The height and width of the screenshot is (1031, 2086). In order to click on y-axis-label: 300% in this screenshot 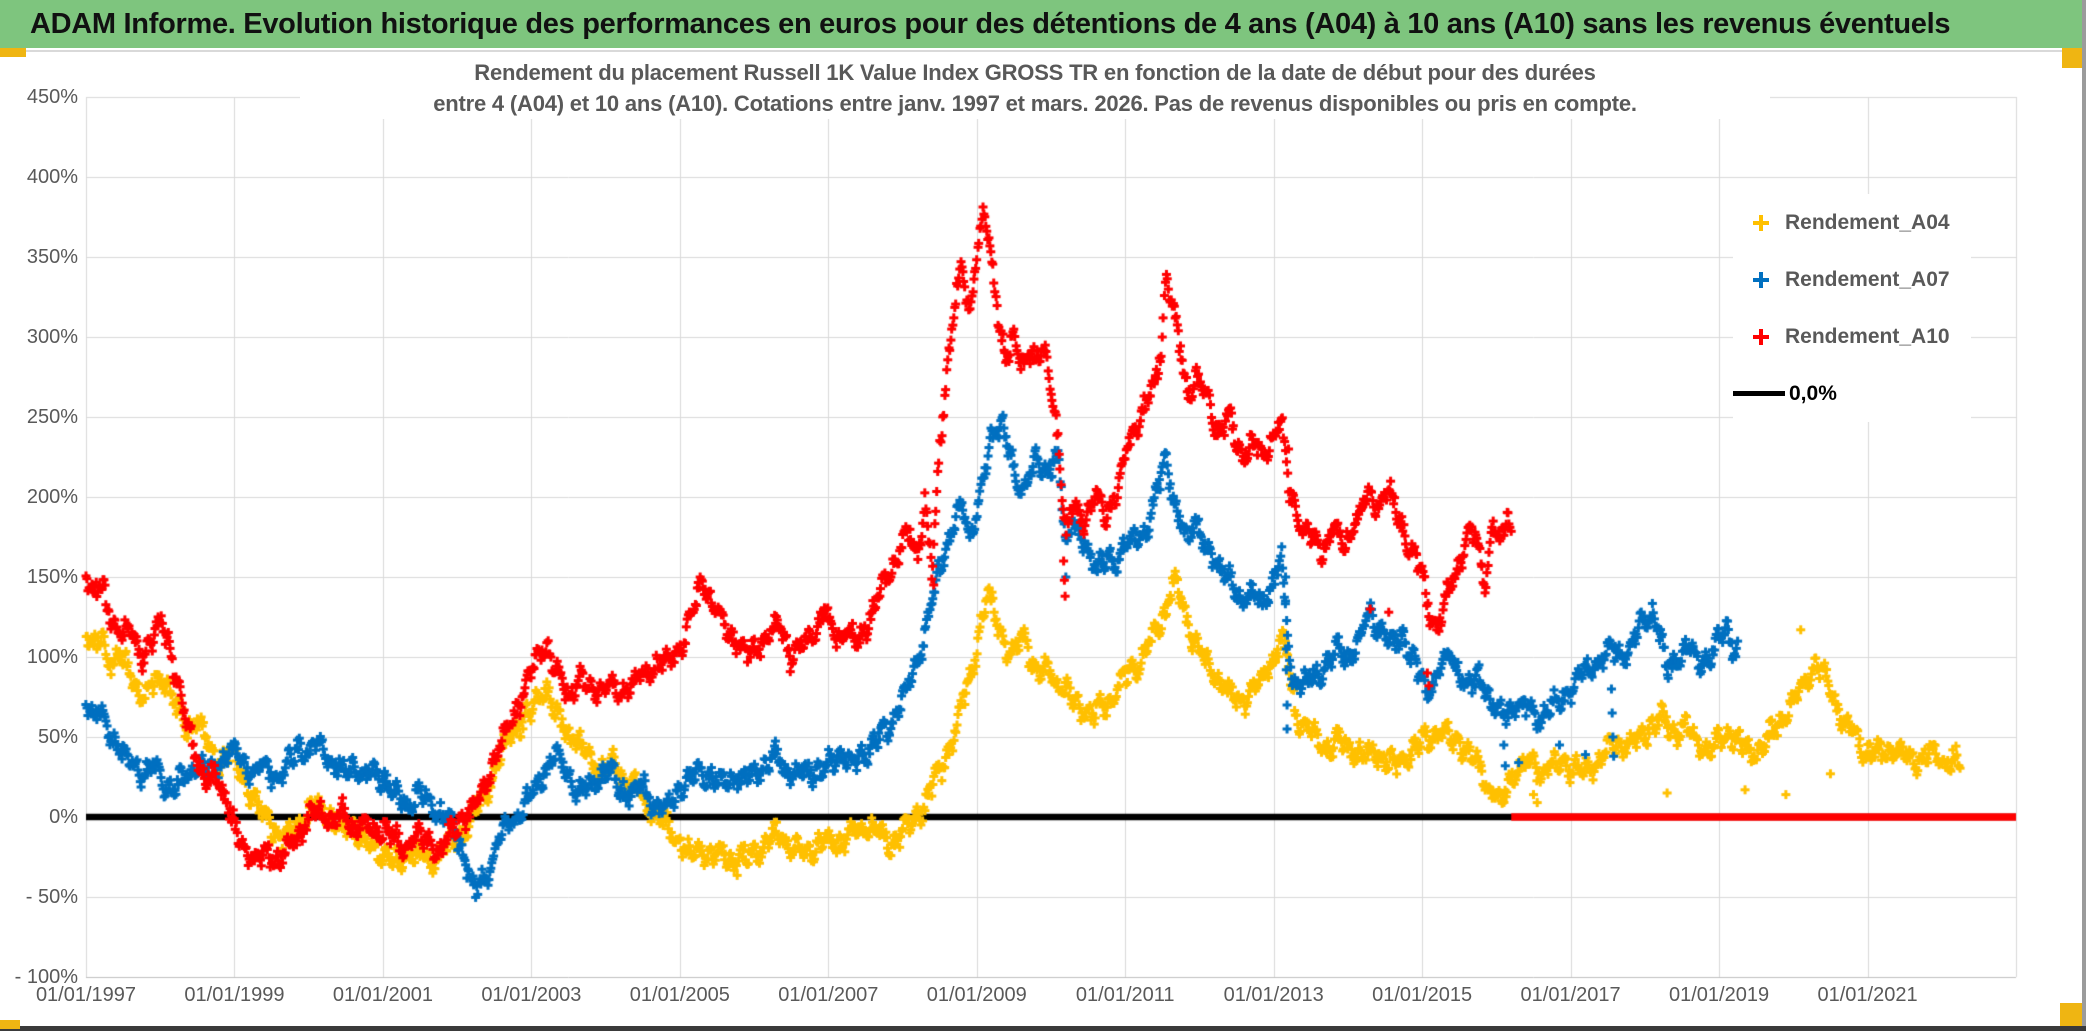, I will do `click(52, 337)`.